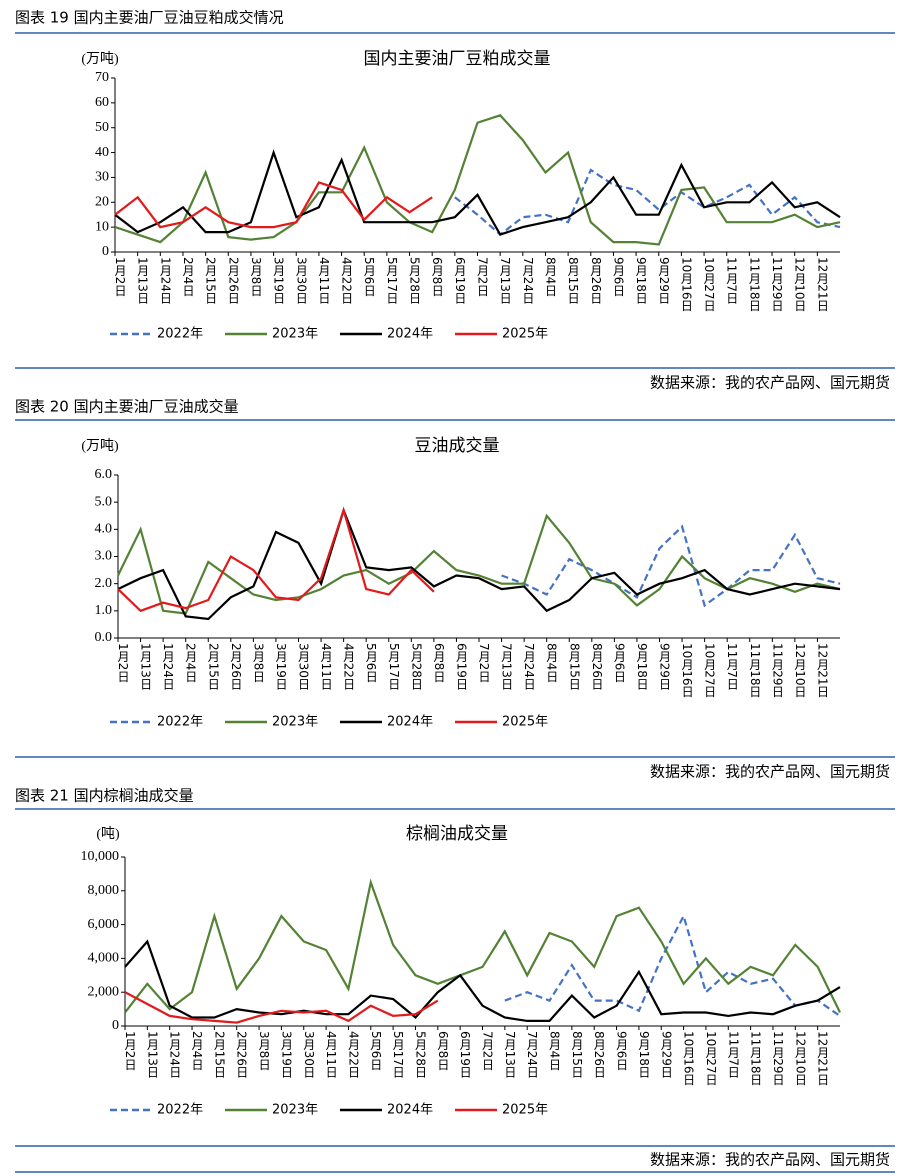 The image size is (910, 1176). I want to click on x-tick-label: 3月8日, so click(264, 1050).